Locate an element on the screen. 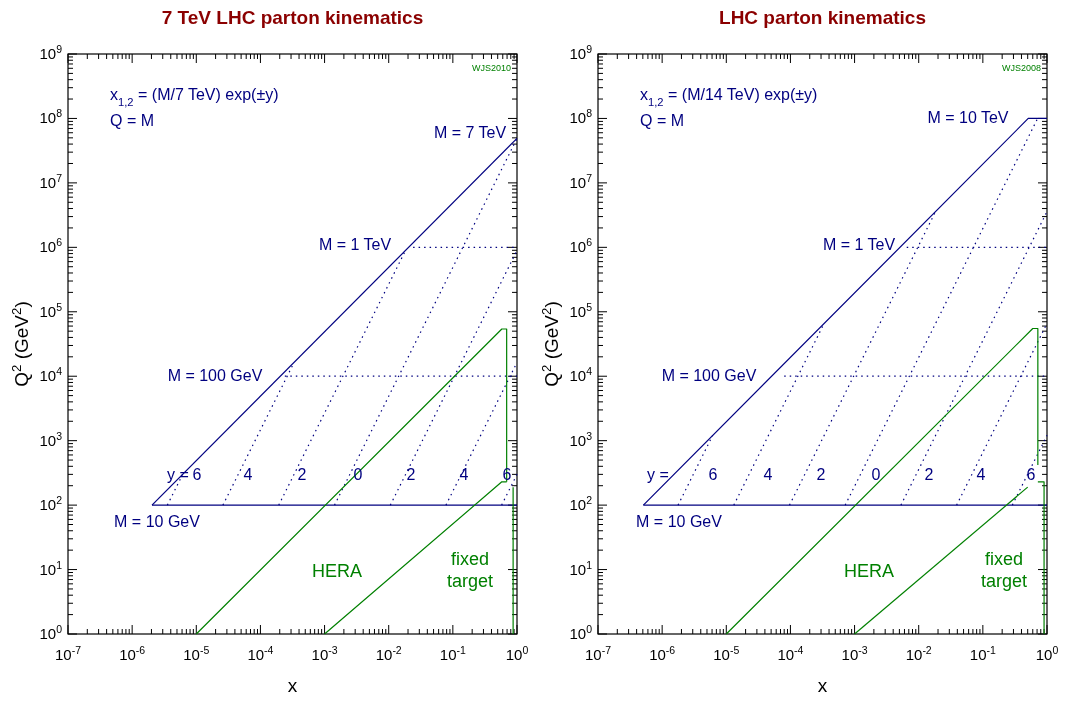 This screenshot has width=1065, height=704. annotation: M = 7 TeV is located at coordinates (470, 132).